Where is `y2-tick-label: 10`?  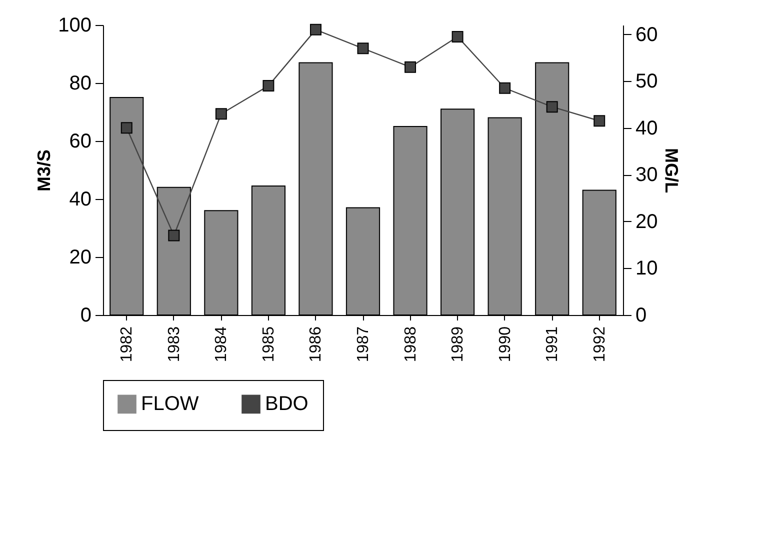 y2-tick-label: 10 is located at coordinates (647, 269).